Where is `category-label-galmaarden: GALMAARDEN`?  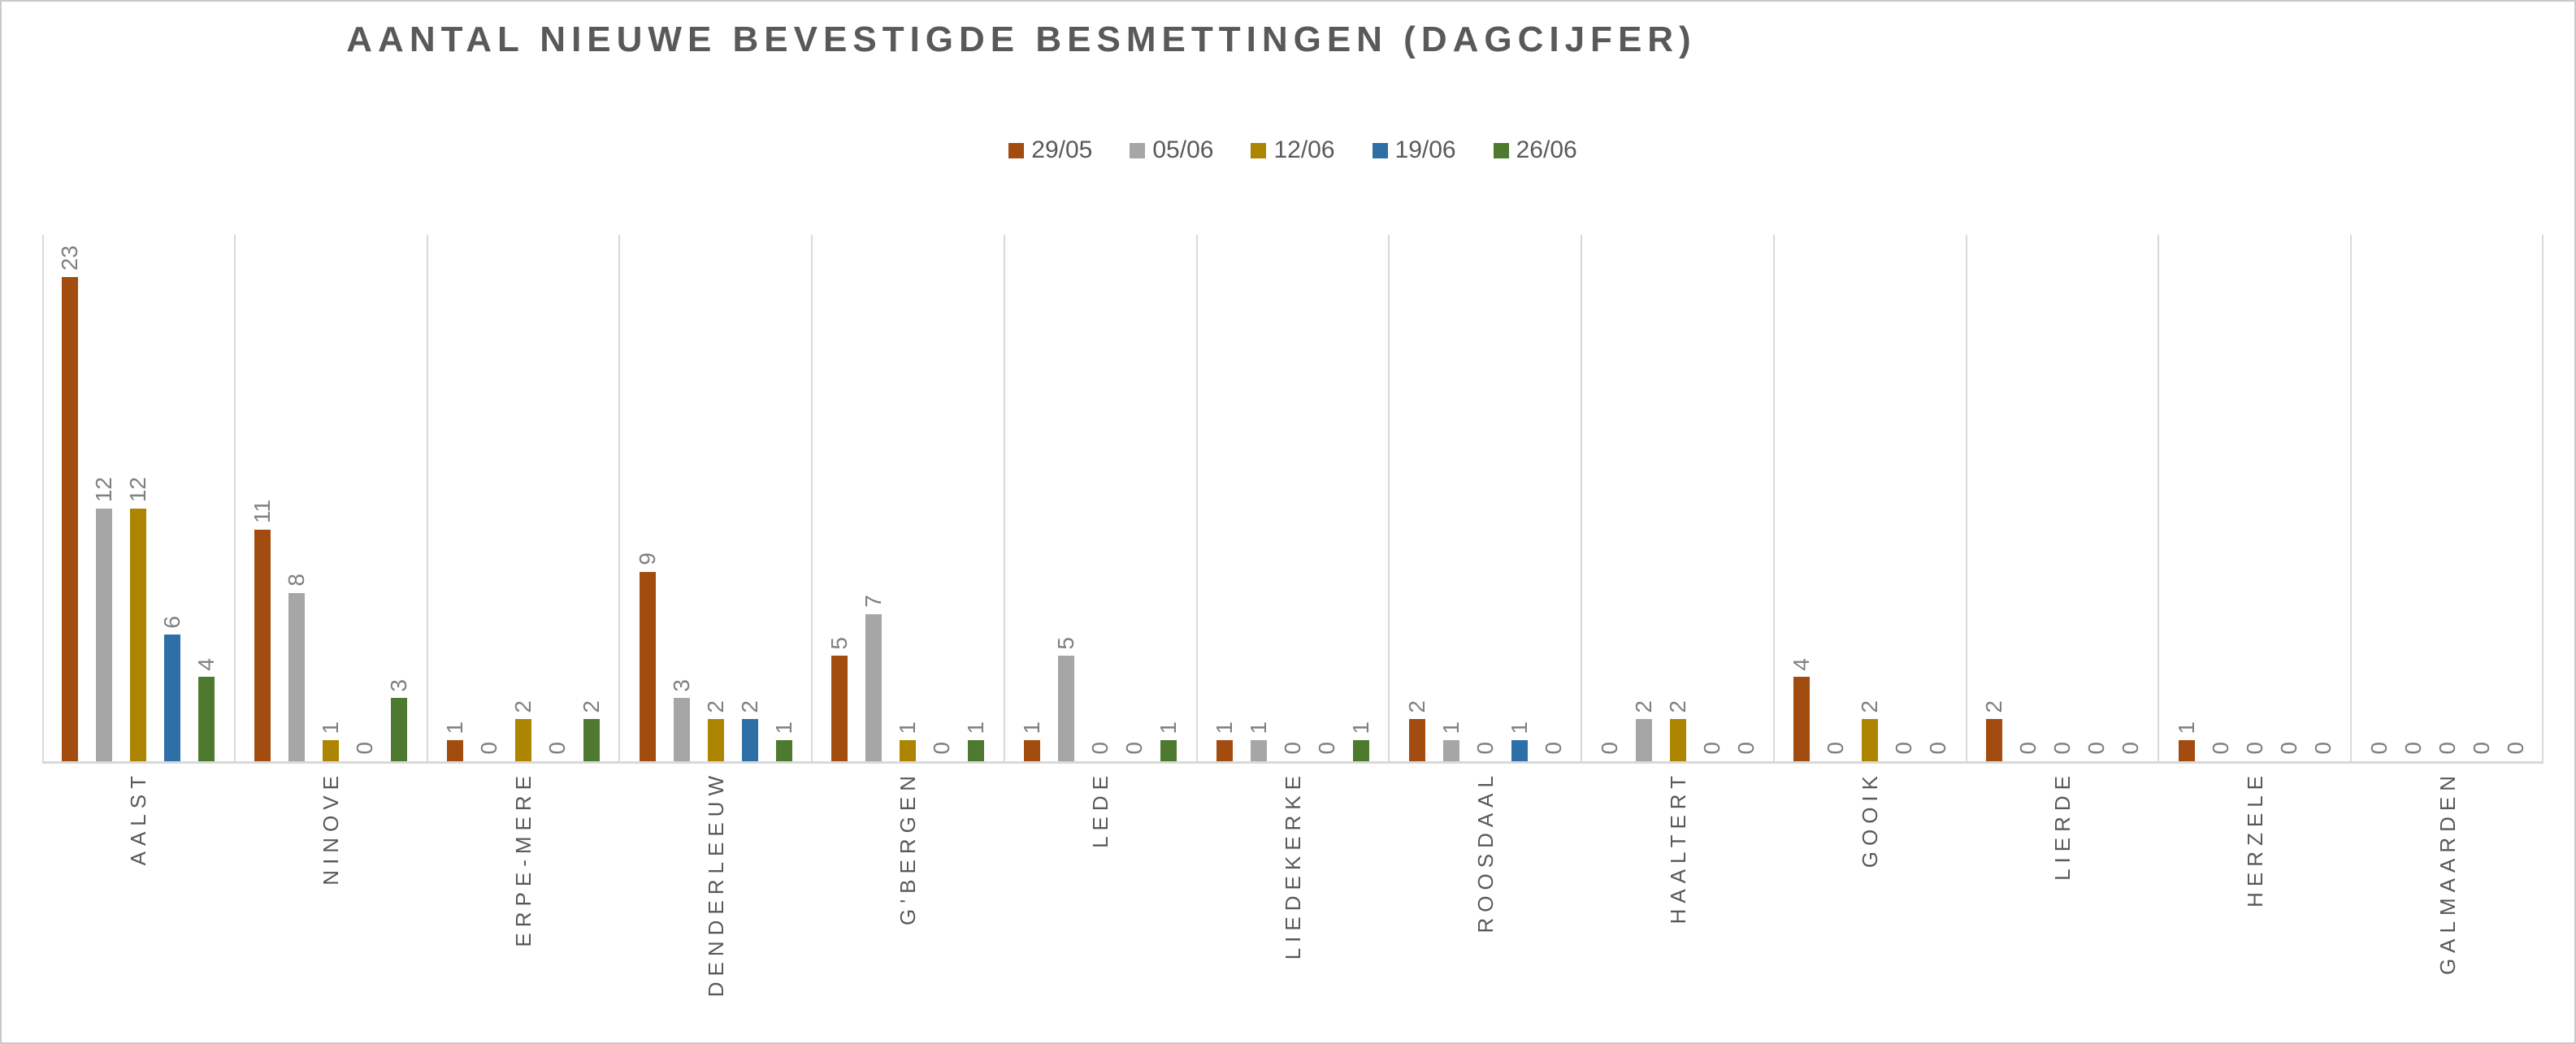
category-label-galmaarden: GALMAARDEN is located at coordinates (2447, 873).